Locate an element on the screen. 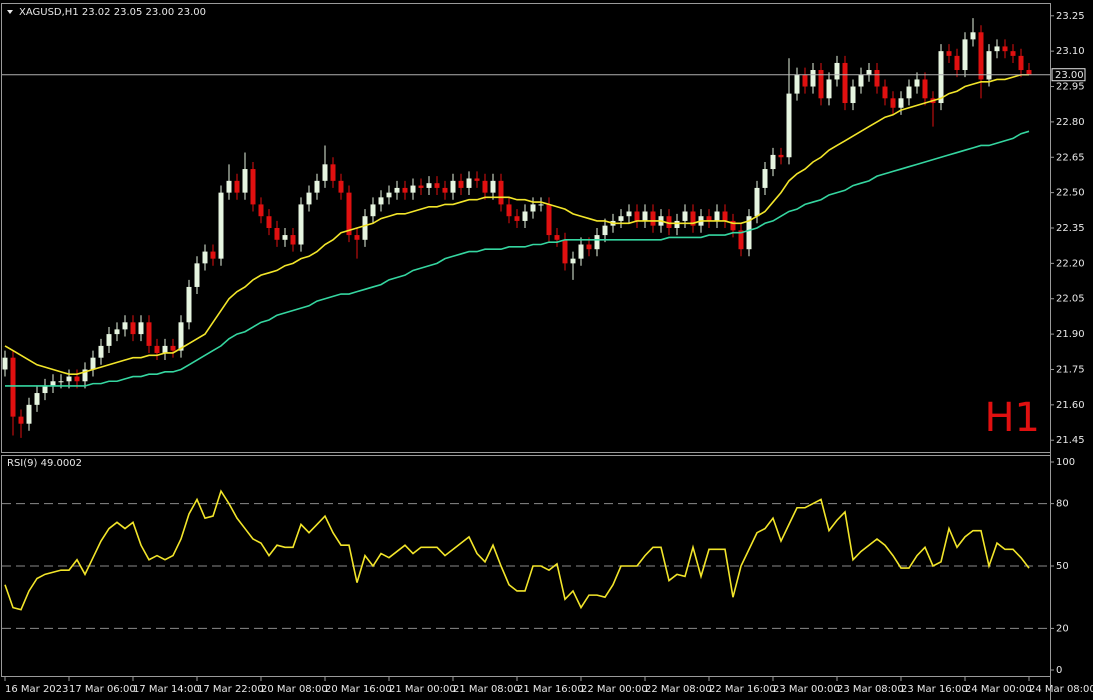  y-tick-label: 22.95 is located at coordinates (1070, 87).